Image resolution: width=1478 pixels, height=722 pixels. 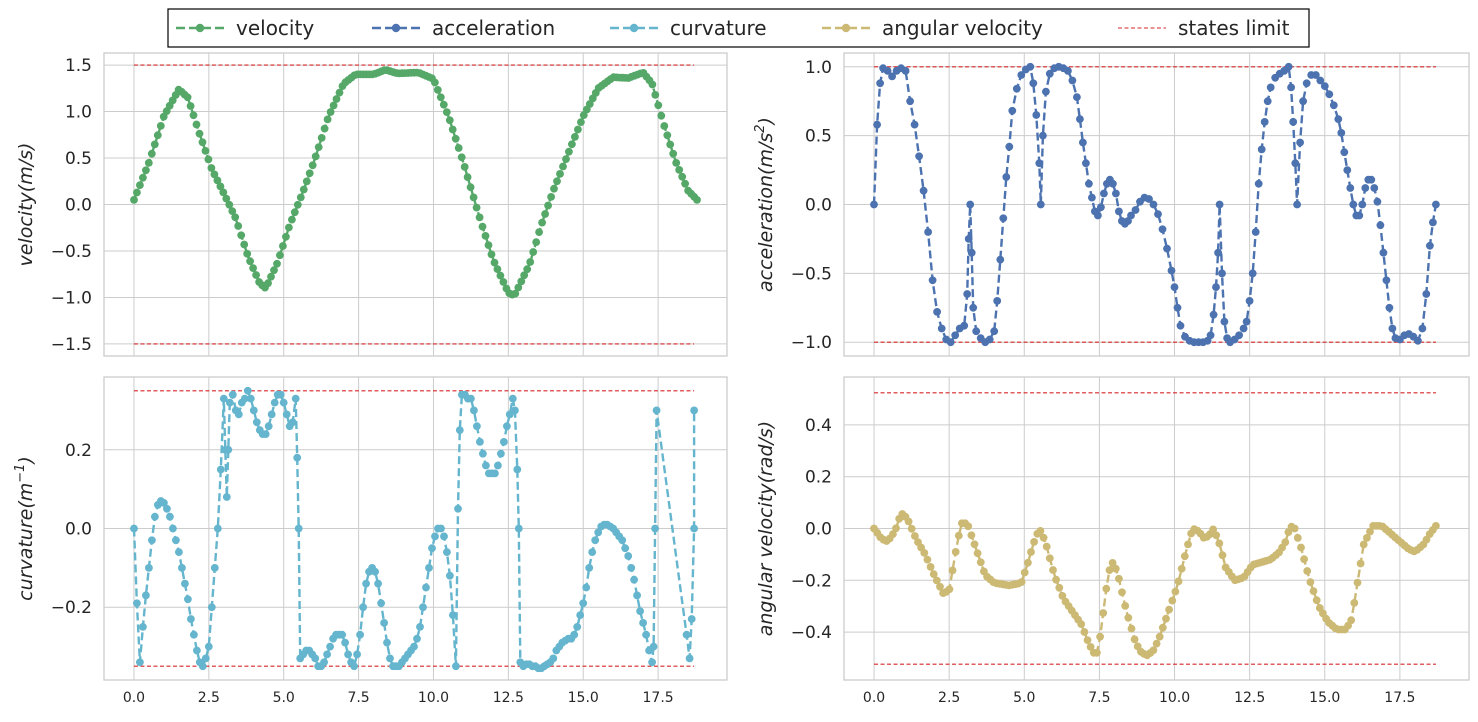 I want to click on x-tick-label: 10.0, so click(x=1174, y=698).